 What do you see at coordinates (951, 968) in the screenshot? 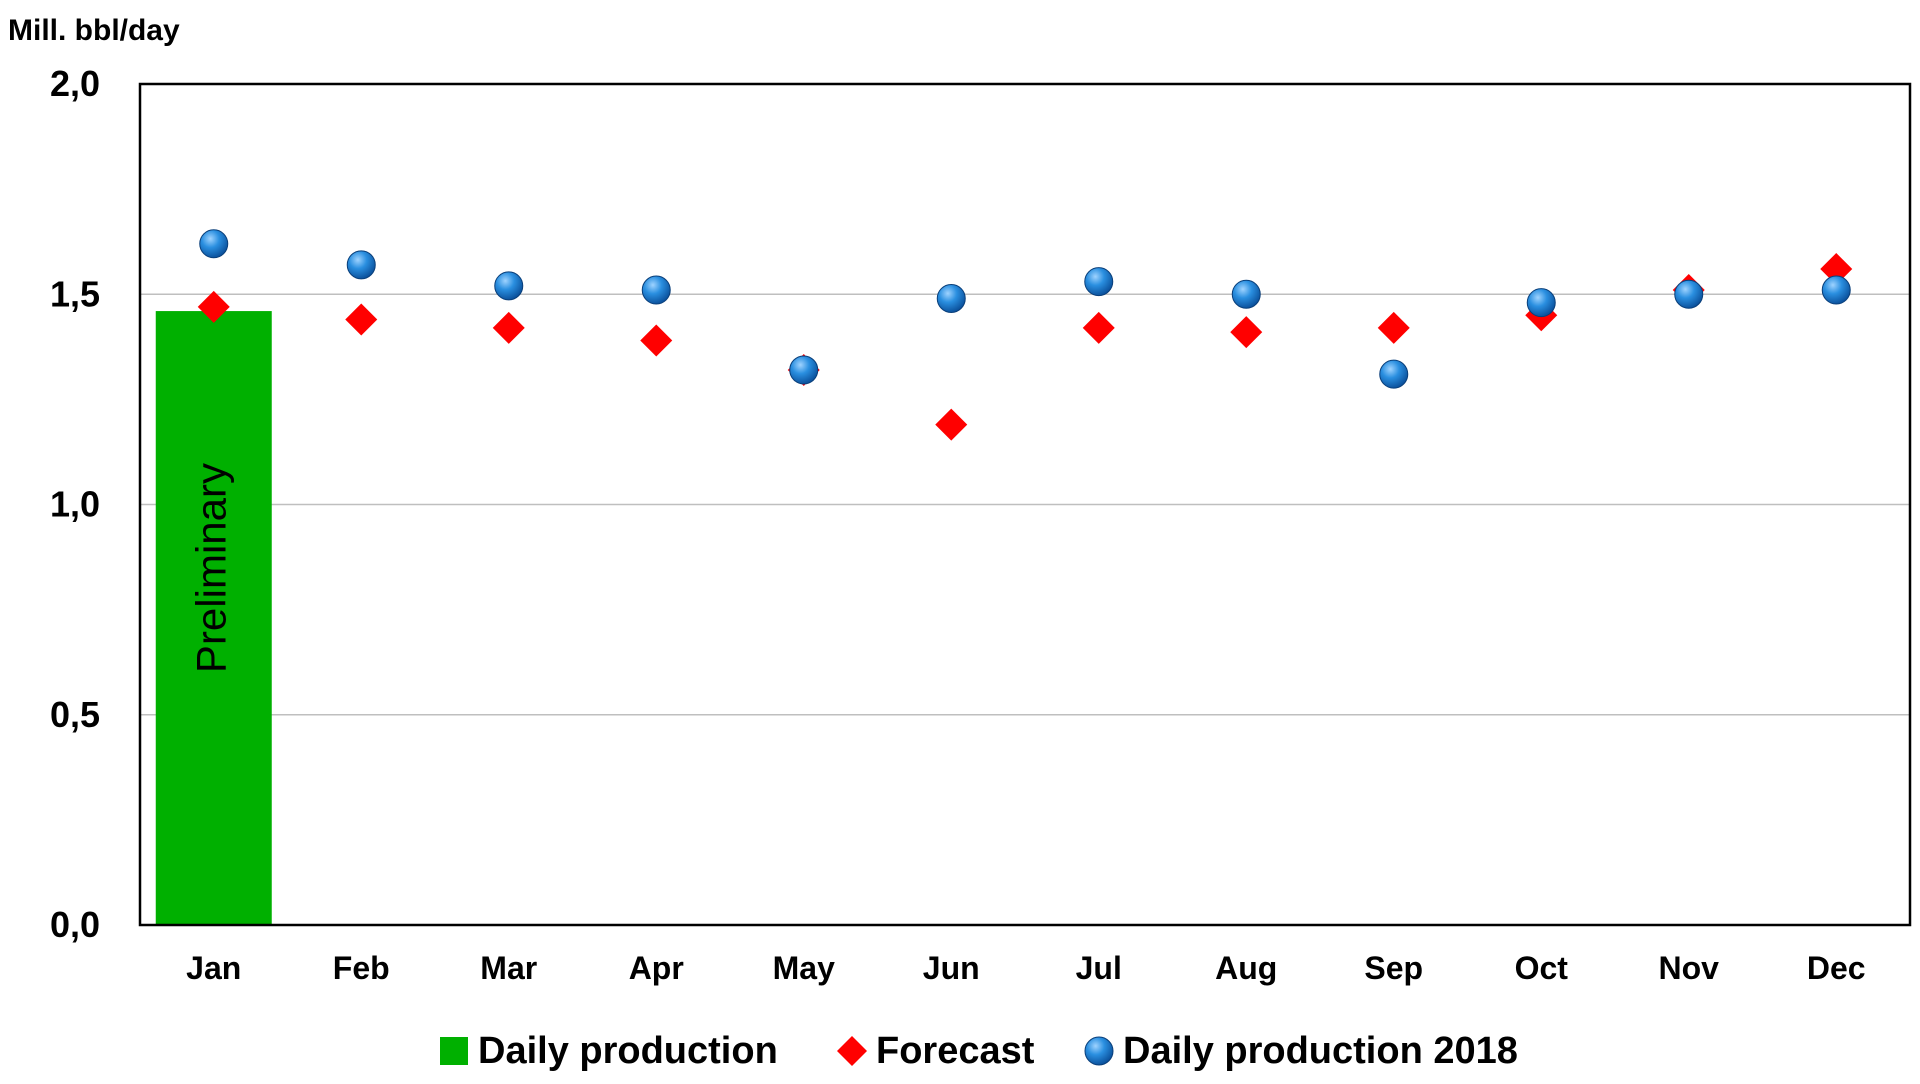
I see `x-tick-label: Jun` at bounding box center [951, 968].